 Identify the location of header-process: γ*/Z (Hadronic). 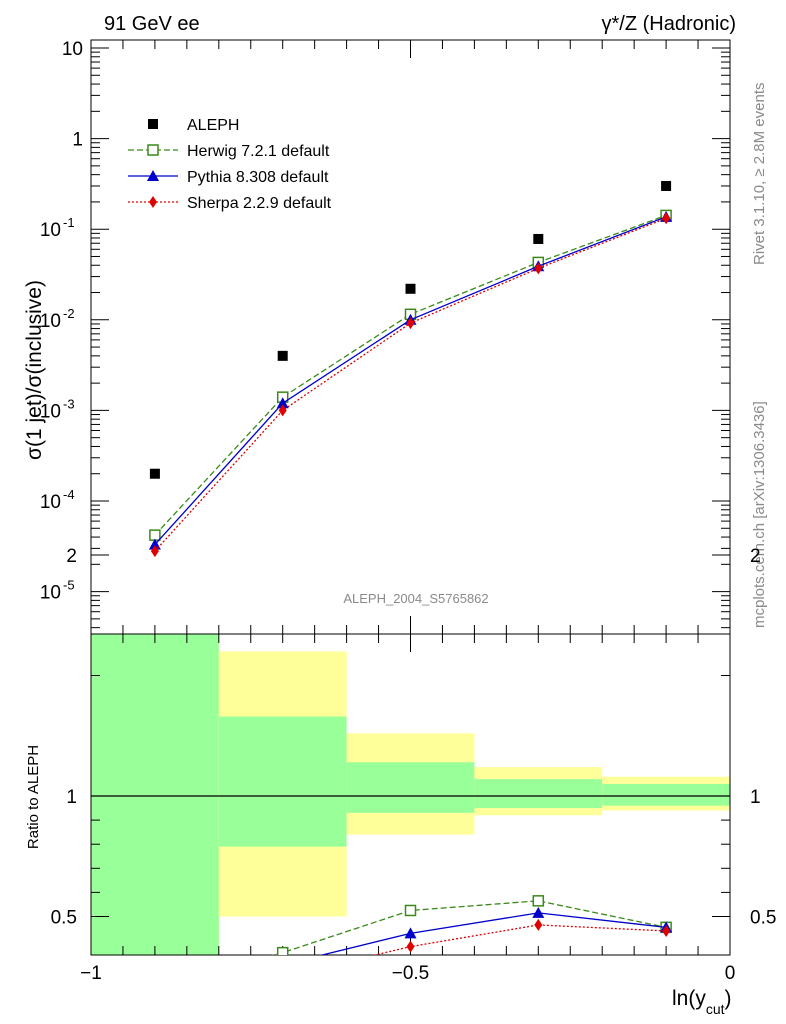
(669, 24).